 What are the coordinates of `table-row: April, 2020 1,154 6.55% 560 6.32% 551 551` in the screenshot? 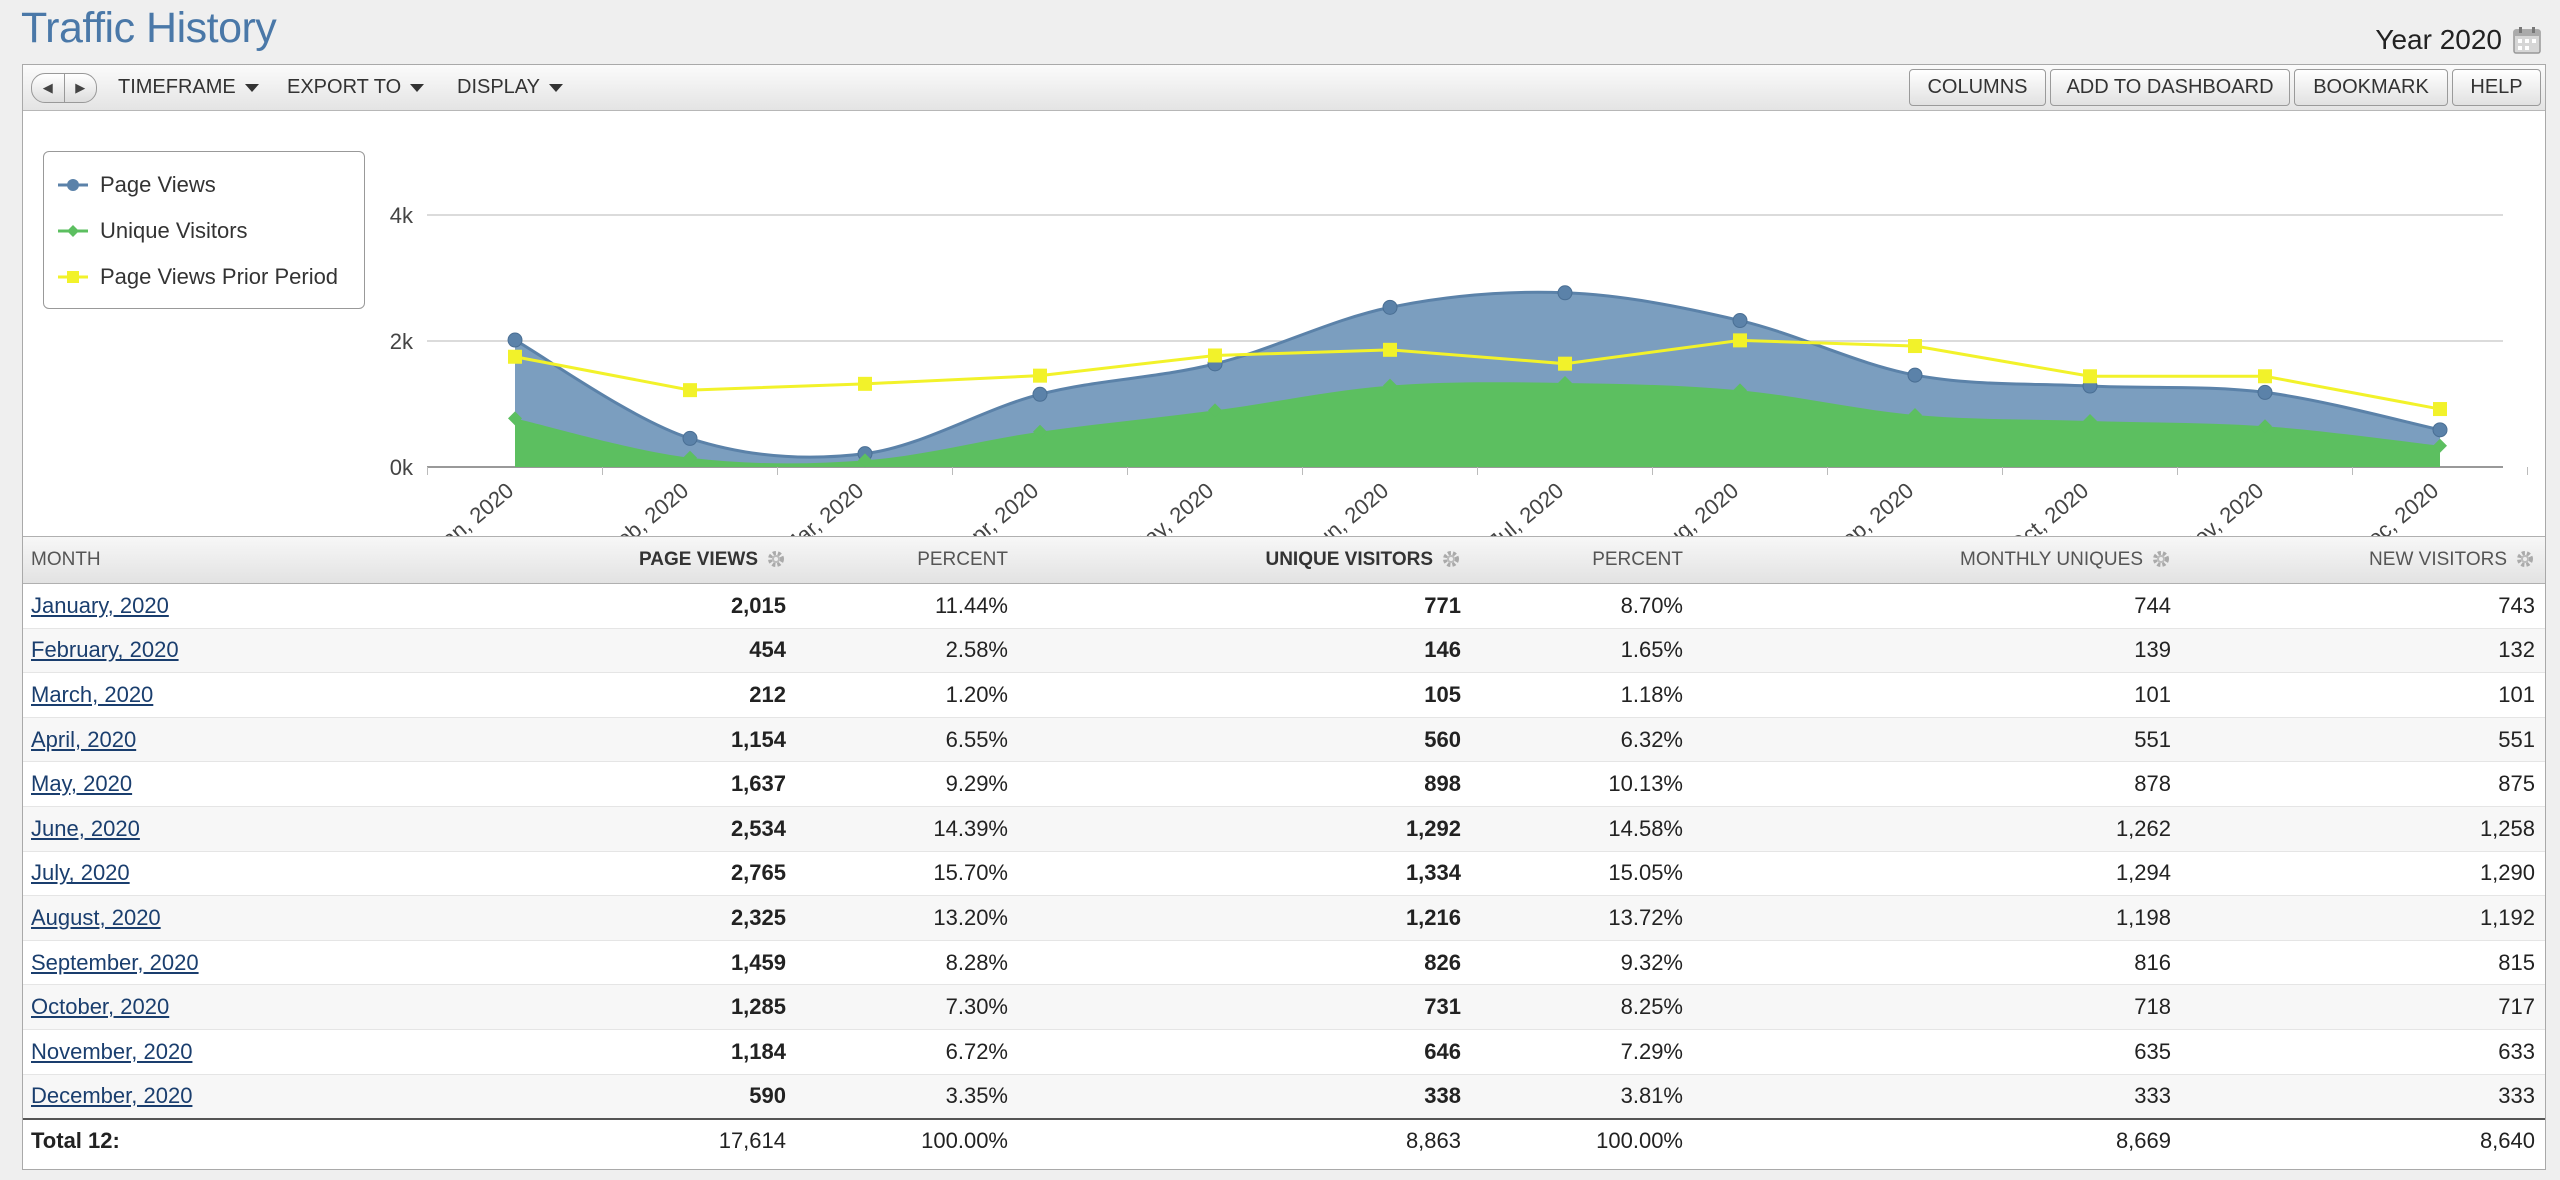 It's located at (1284, 739).